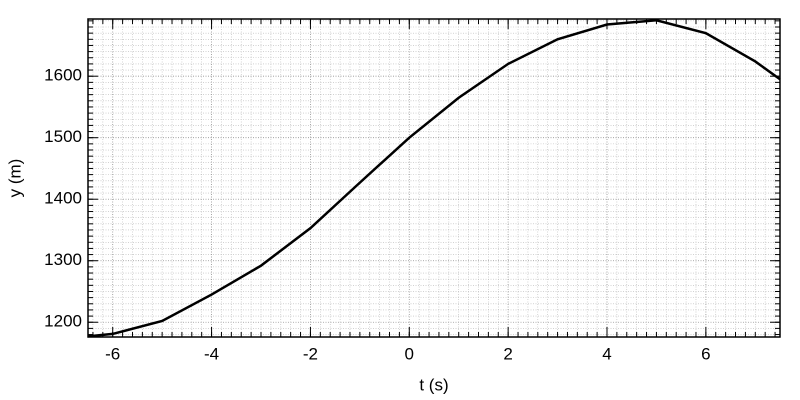  I want to click on y-tick-label: 1500, so click(63, 136).